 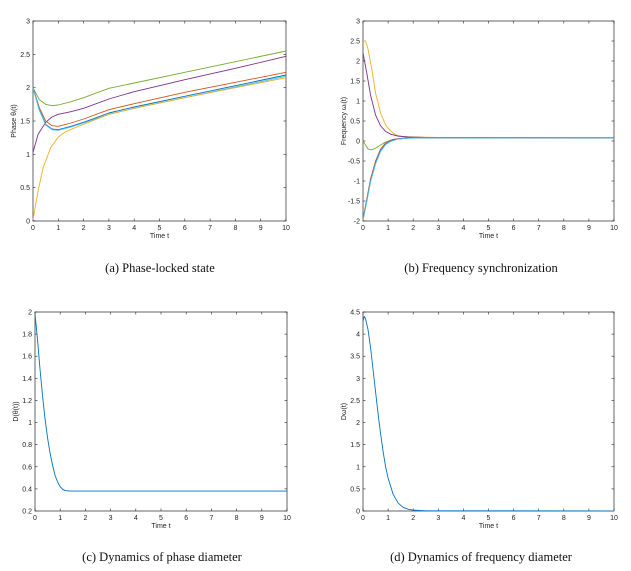 I want to click on series-line-green, so click(x=159, y=78).